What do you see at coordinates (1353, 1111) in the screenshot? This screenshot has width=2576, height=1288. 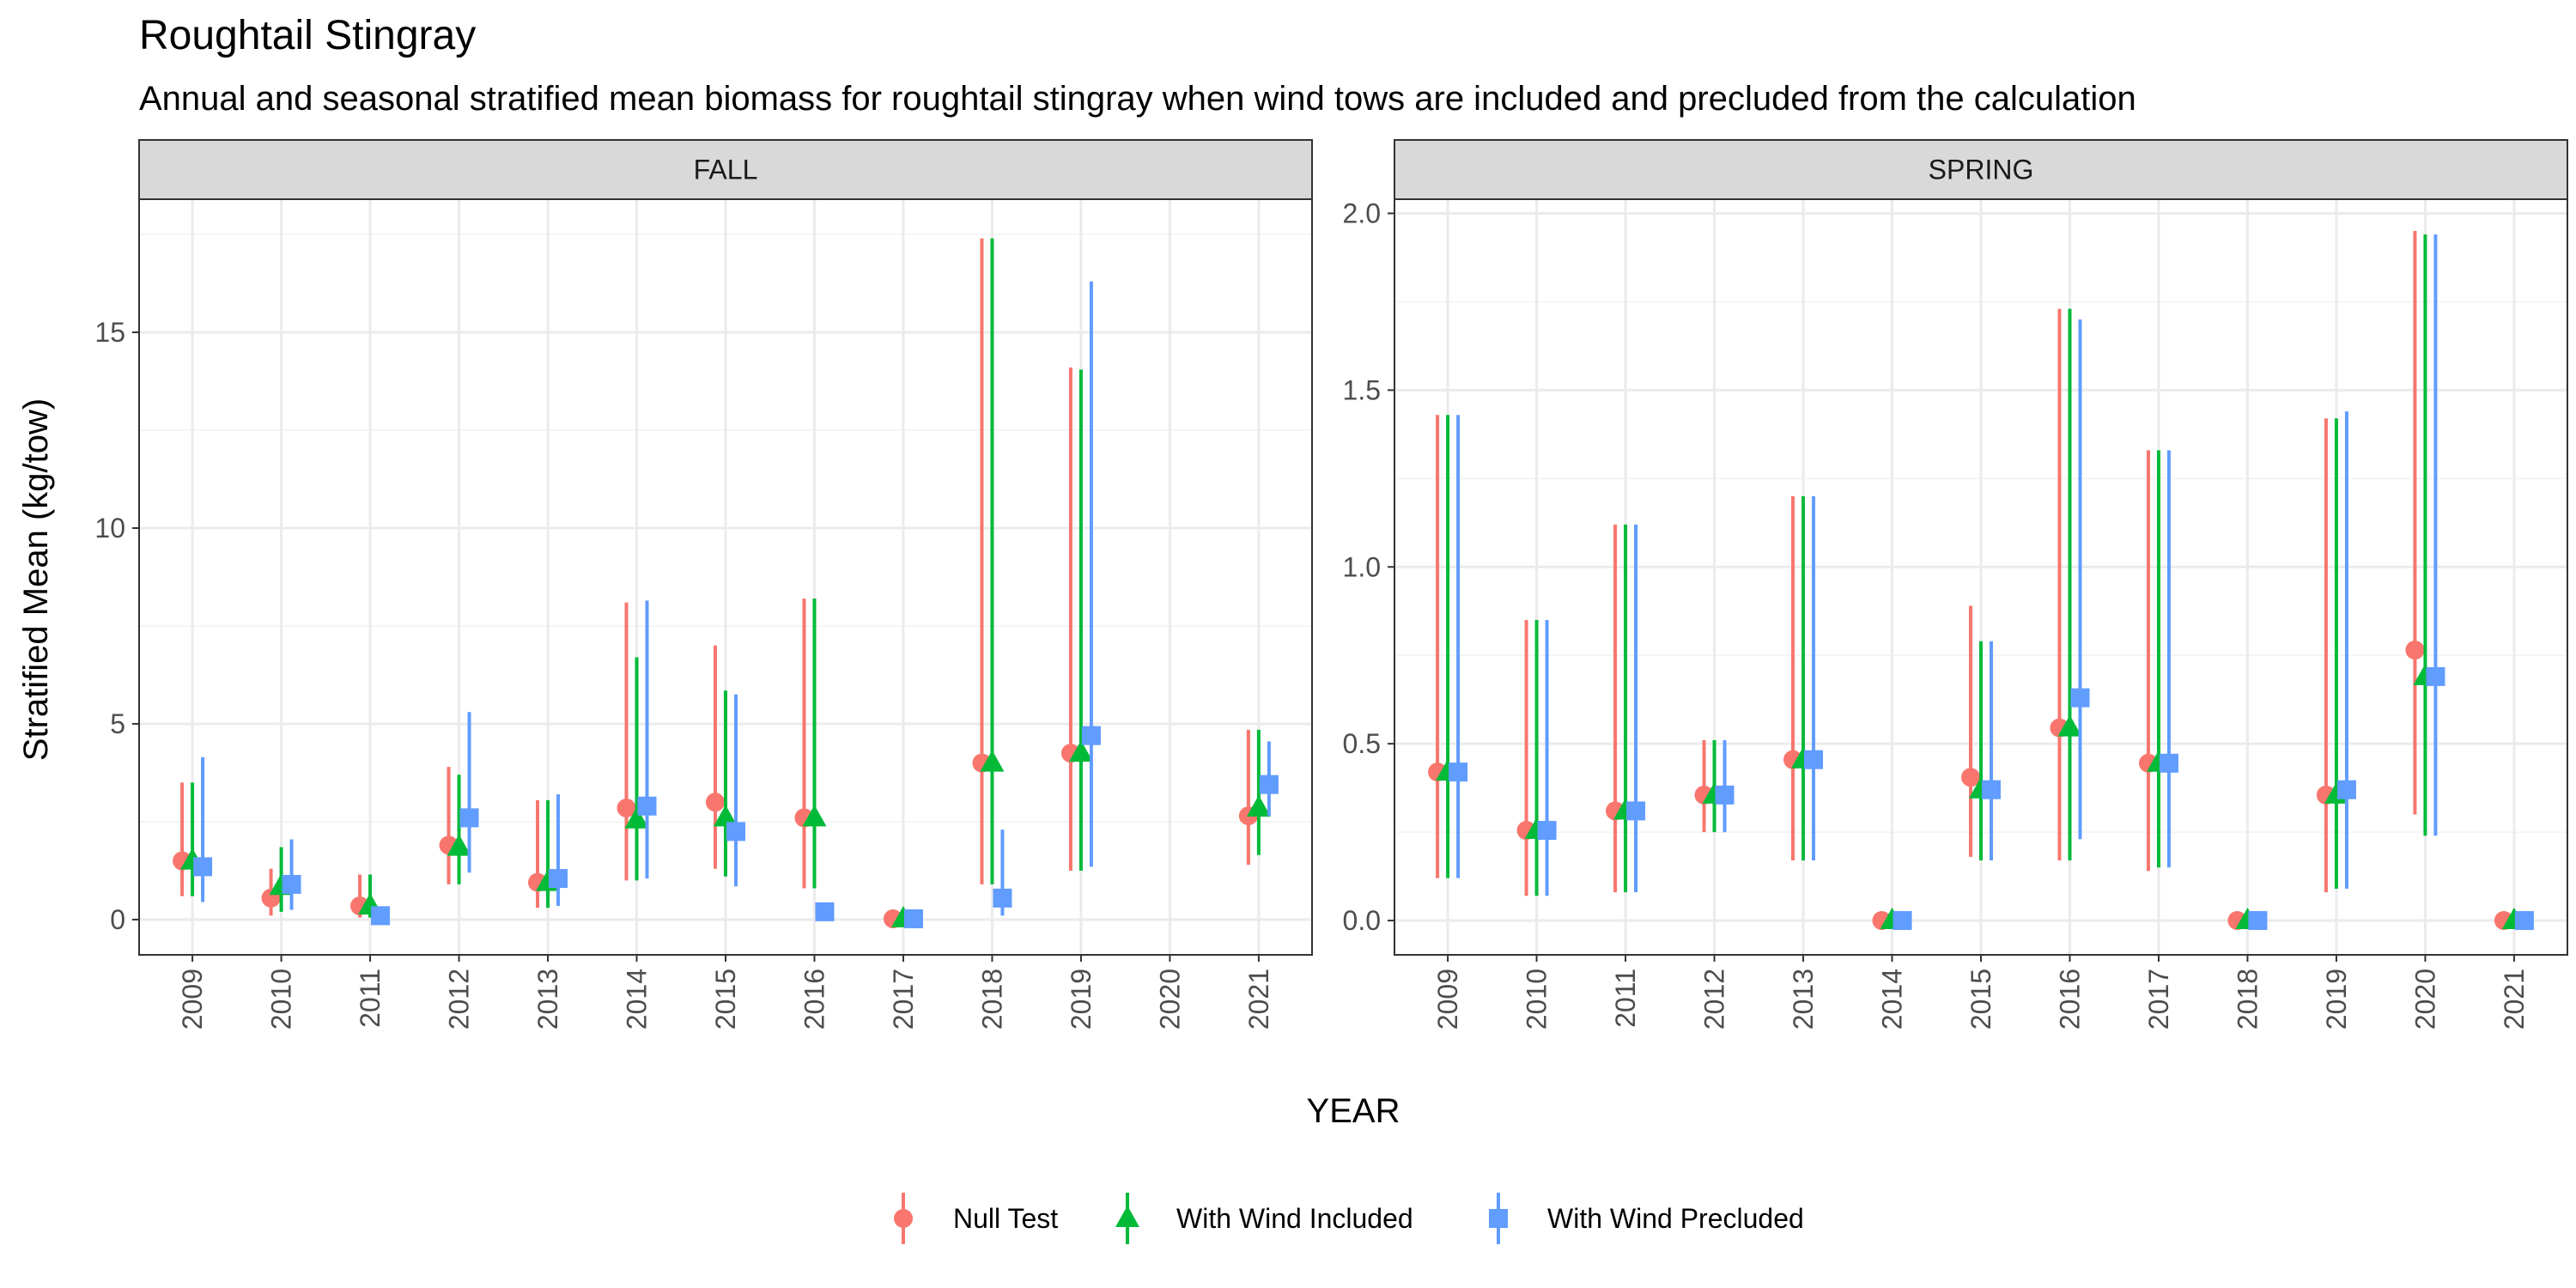 I see `x-axis-title: YEAR` at bounding box center [1353, 1111].